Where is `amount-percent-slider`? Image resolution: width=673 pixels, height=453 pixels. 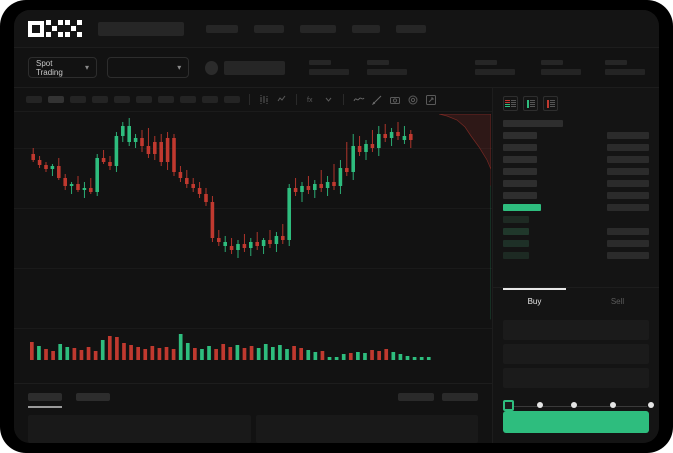
amount-percent-slider is located at coordinates (576, 399).